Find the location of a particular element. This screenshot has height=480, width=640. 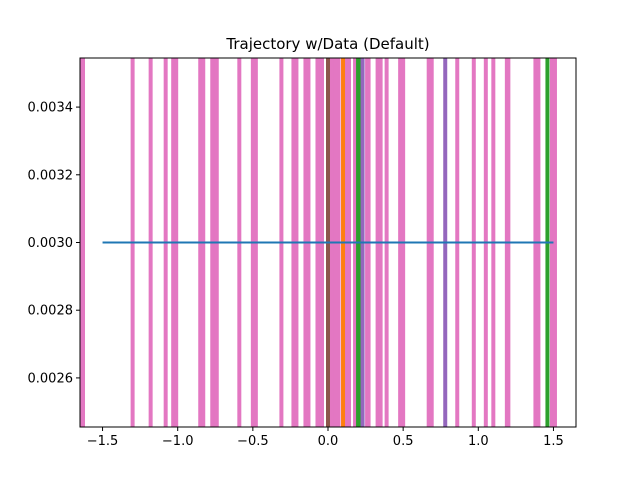

x-tick-label: 0.5 is located at coordinates (403, 441).